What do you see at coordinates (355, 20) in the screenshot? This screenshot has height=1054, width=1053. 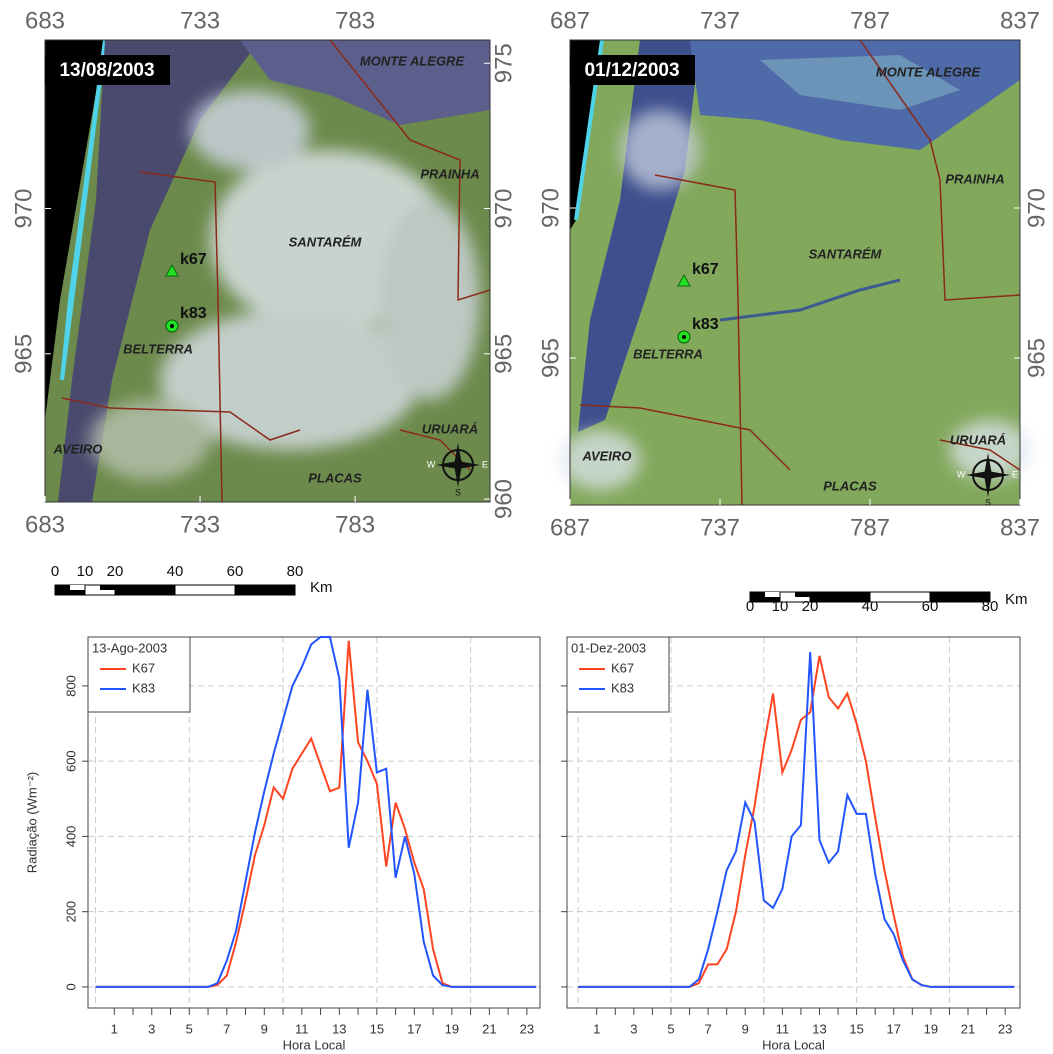 I see `map-x-tick-label: 783` at bounding box center [355, 20].